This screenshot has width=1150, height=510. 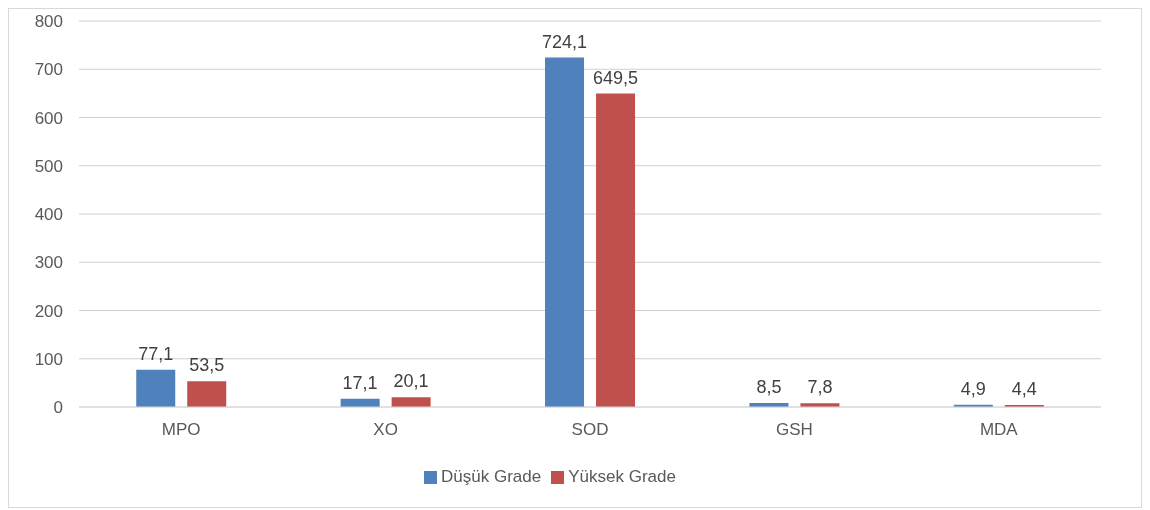 I want to click on data-label: 53,5, so click(x=207, y=365).